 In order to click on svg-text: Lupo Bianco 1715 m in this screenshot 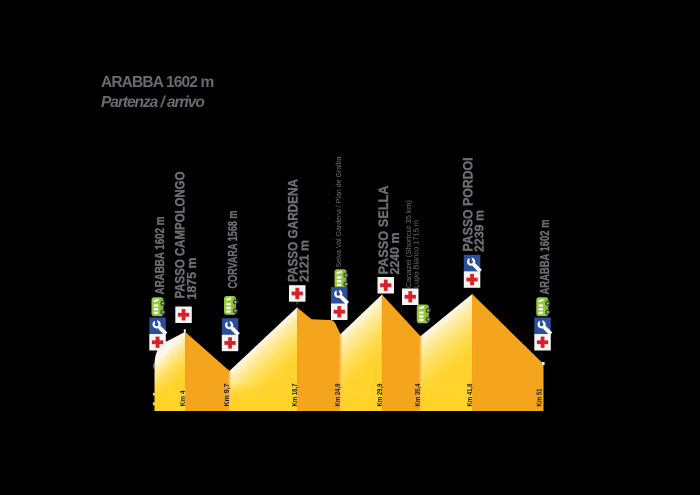, I will do `click(416, 254)`.